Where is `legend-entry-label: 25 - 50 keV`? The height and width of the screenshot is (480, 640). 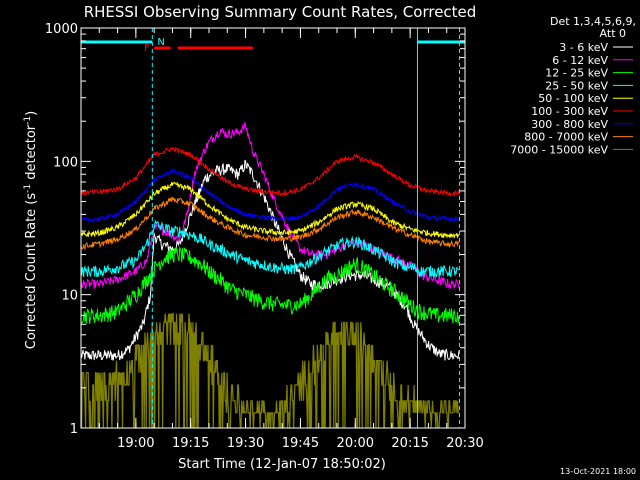
legend-entry-label: 25 - 50 keV is located at coordinates (576, 85).